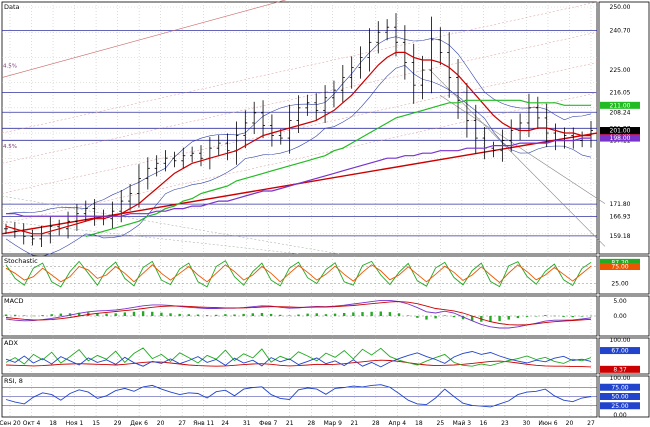 Image resolution: width=650 pixels, height=427 pixels. What do you see at coordinates (13, 381) in the screenshot?
I see `panel-title: RSI, 8` at bounding box center [13, 381].